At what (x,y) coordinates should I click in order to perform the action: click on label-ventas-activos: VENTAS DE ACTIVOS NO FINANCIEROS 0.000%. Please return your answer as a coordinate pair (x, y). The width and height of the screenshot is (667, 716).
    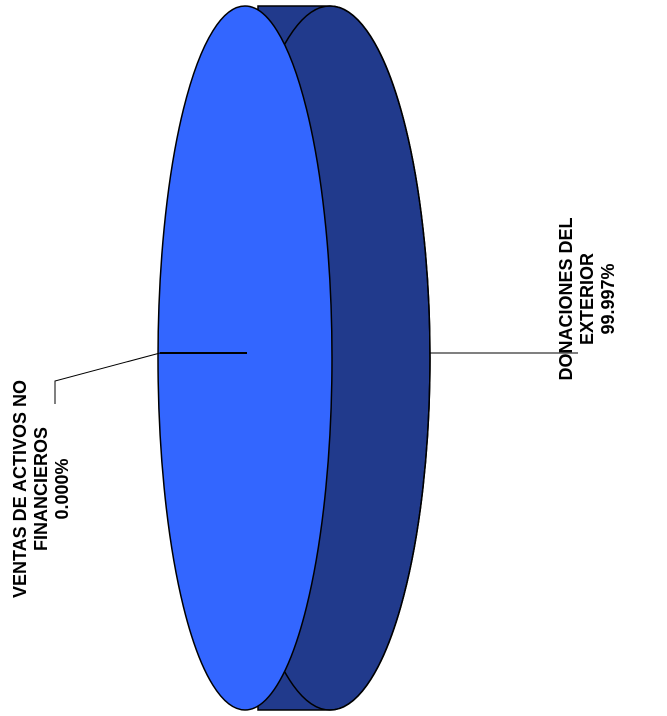
    Looking at the image, I should click on (41, 489).